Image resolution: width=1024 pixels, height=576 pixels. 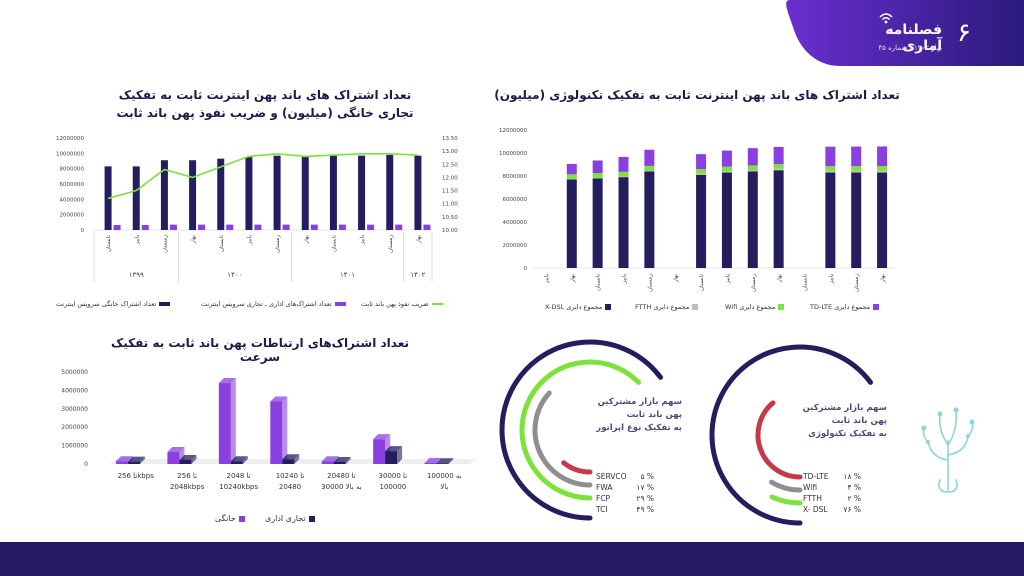 I want to click on home-y-right-tick: 12.00, so click(x=450, y=178).